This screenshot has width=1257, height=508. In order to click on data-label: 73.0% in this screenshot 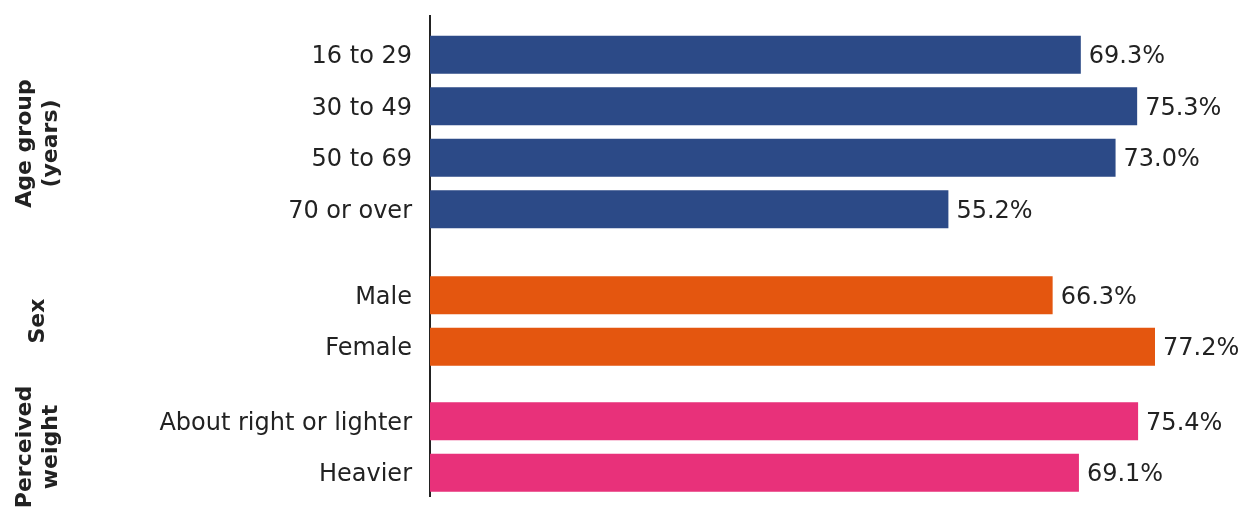, I will do `click(1161, 158)`.